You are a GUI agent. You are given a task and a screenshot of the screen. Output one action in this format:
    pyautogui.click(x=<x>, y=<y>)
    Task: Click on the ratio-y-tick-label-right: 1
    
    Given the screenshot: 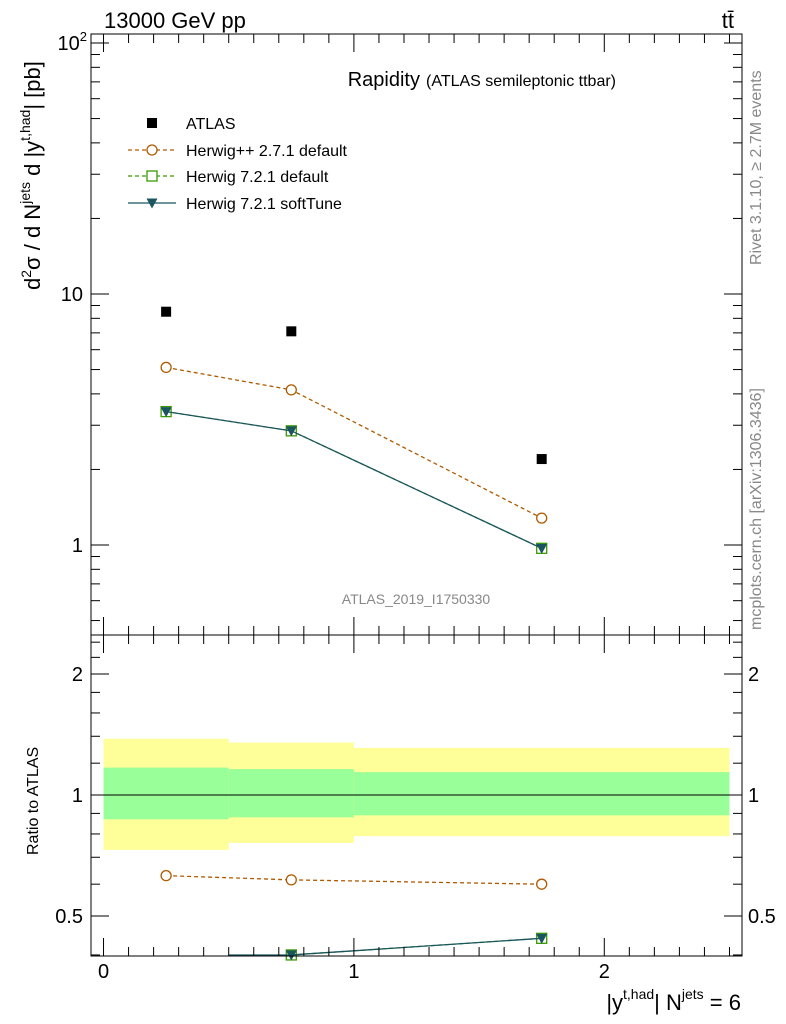 What is the action you would take?
    pyautogui.click(x=753, y=796)
    